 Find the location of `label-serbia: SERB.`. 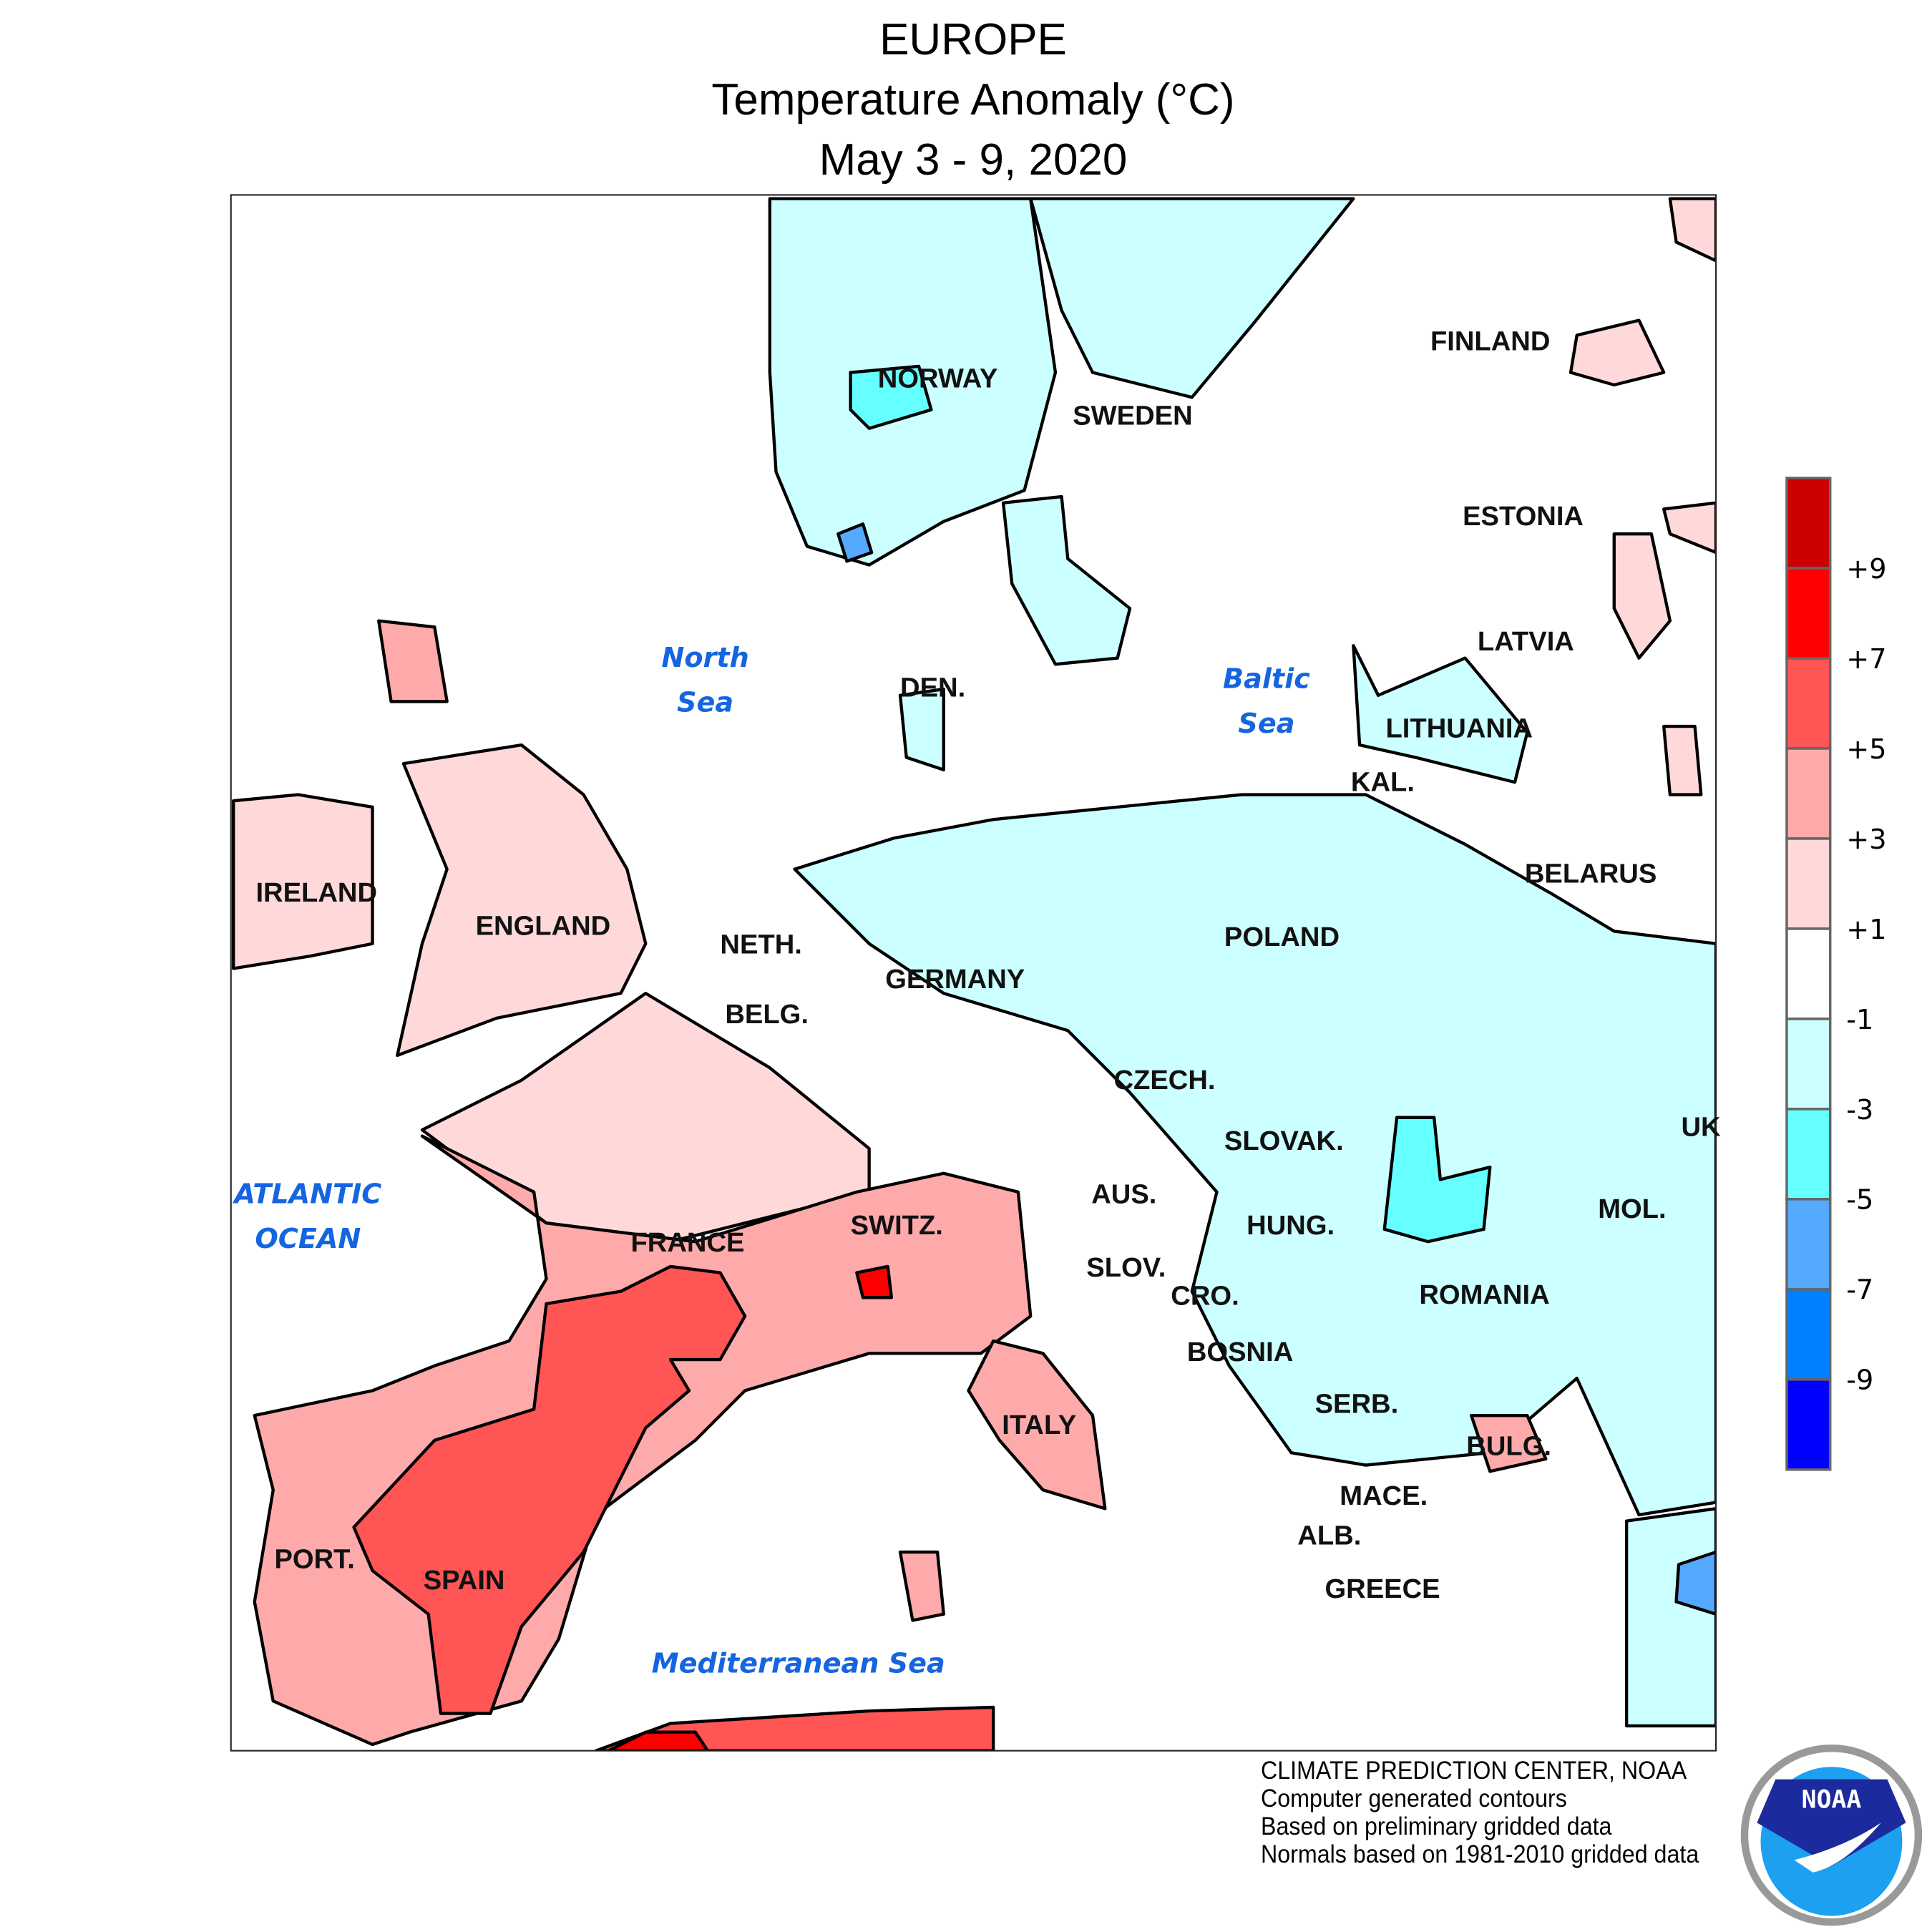

label-serbia: SERB. is located at coordinates (1357, 1404).